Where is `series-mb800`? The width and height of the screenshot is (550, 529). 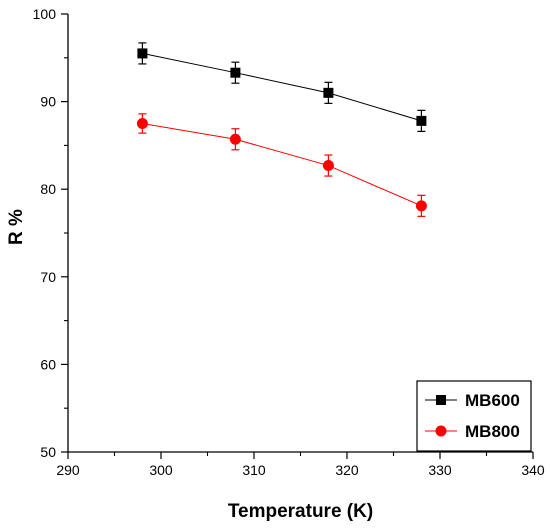 series-mb800 is located at coordinates (281, 165).